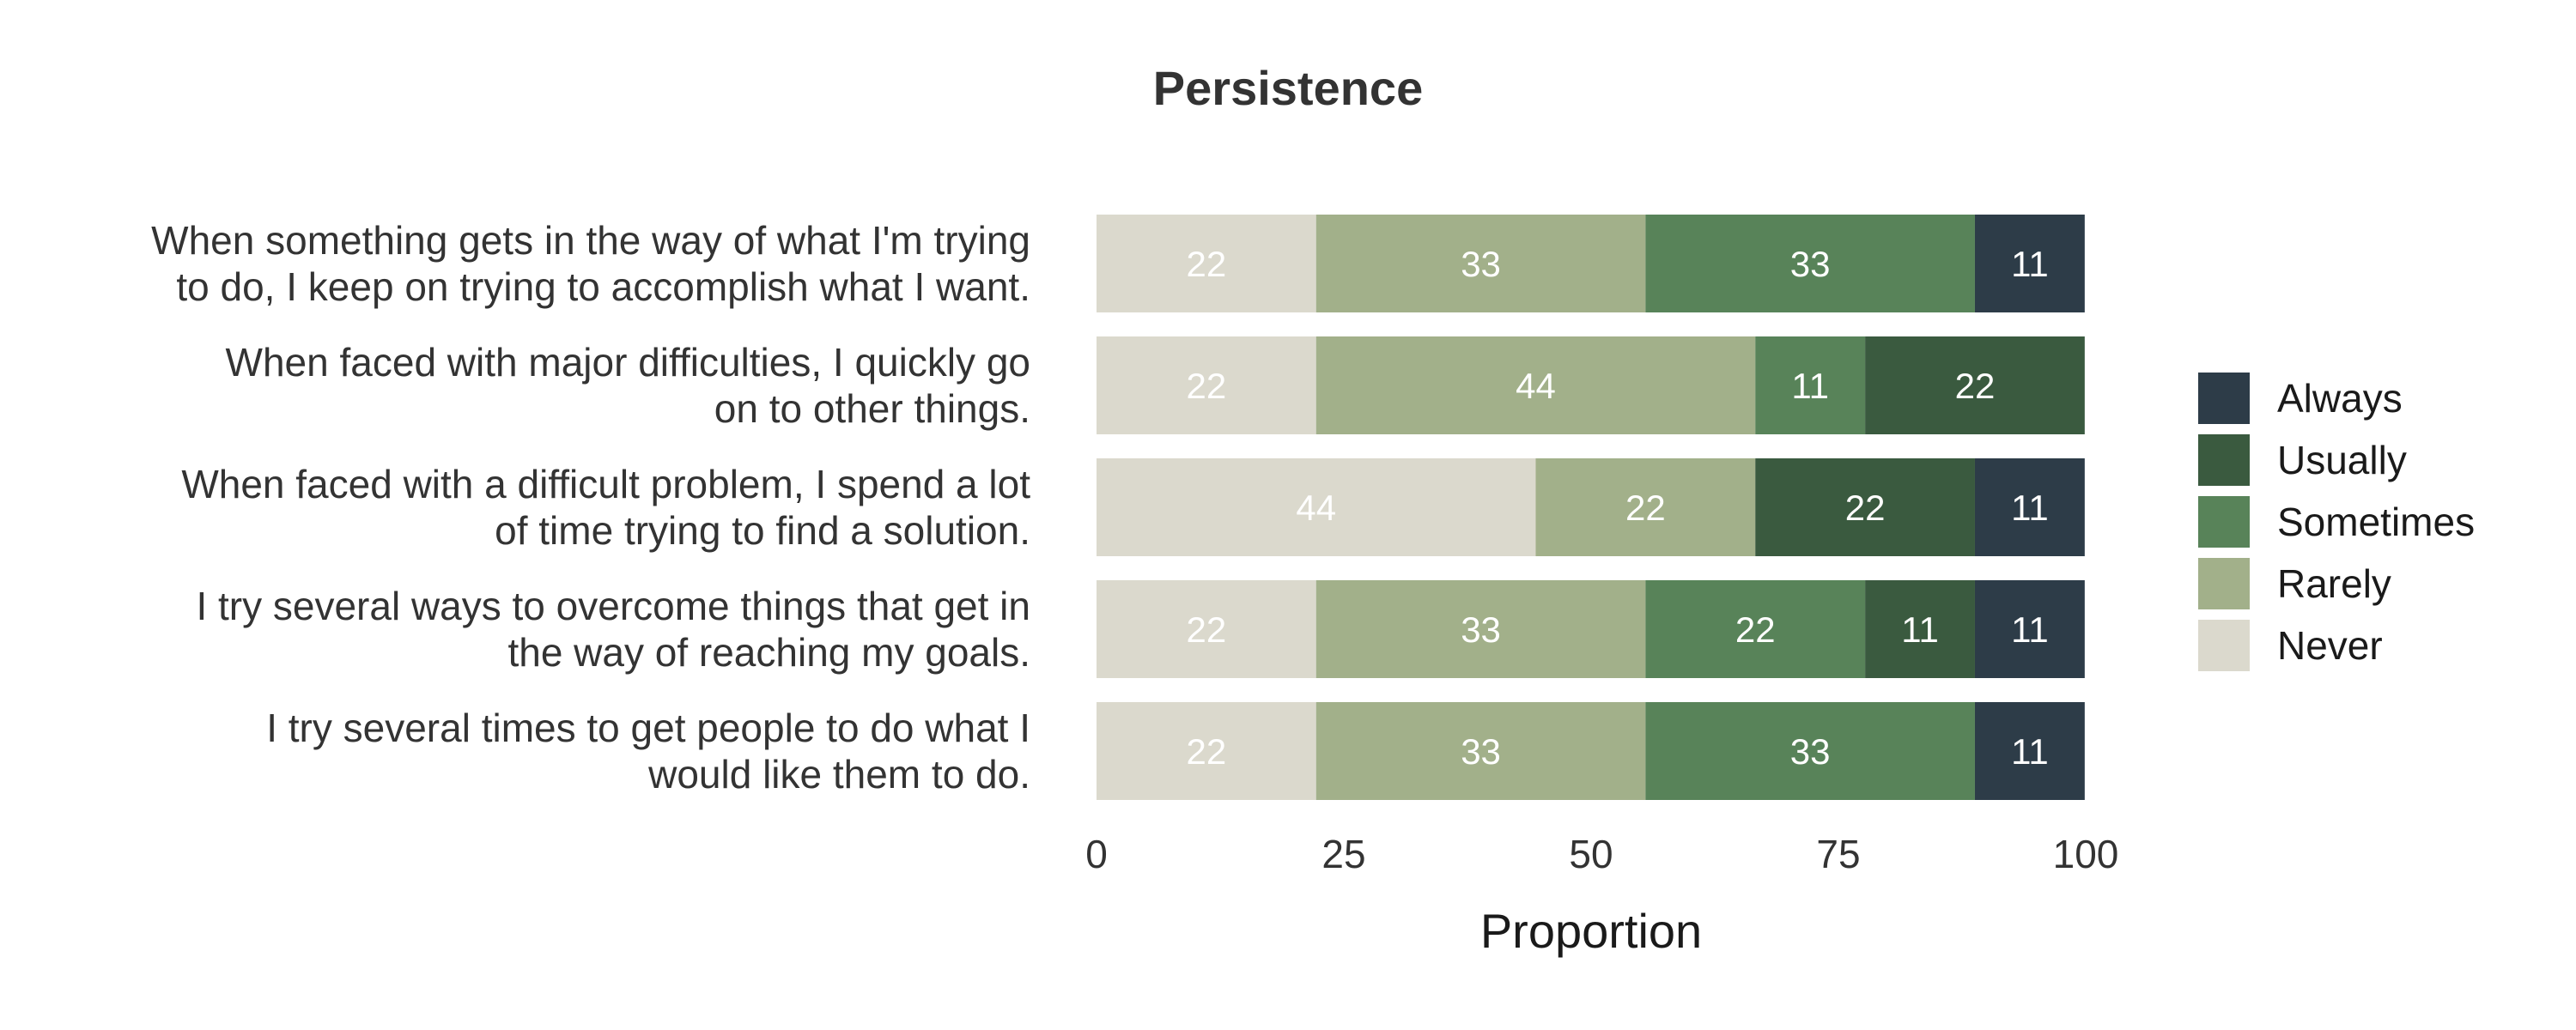 The image size is (2576, 1030). I want to click on legend-label-rarely: Rarely, so click(2334, 583).